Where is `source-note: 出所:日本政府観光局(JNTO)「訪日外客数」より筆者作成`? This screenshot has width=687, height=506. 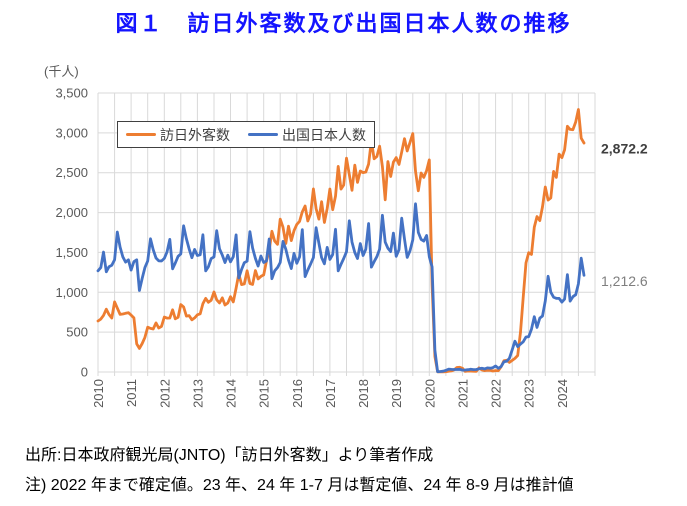 source-note: 出所:日本政府観光局(JNTO)「訪日外客数」より筆者作成 is located at coordinates (229, 455).